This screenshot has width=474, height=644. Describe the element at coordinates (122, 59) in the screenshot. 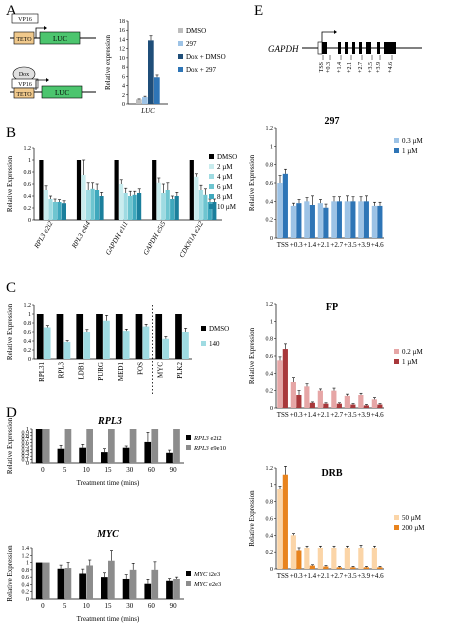

I see `y-tick-label: 10` at that location.